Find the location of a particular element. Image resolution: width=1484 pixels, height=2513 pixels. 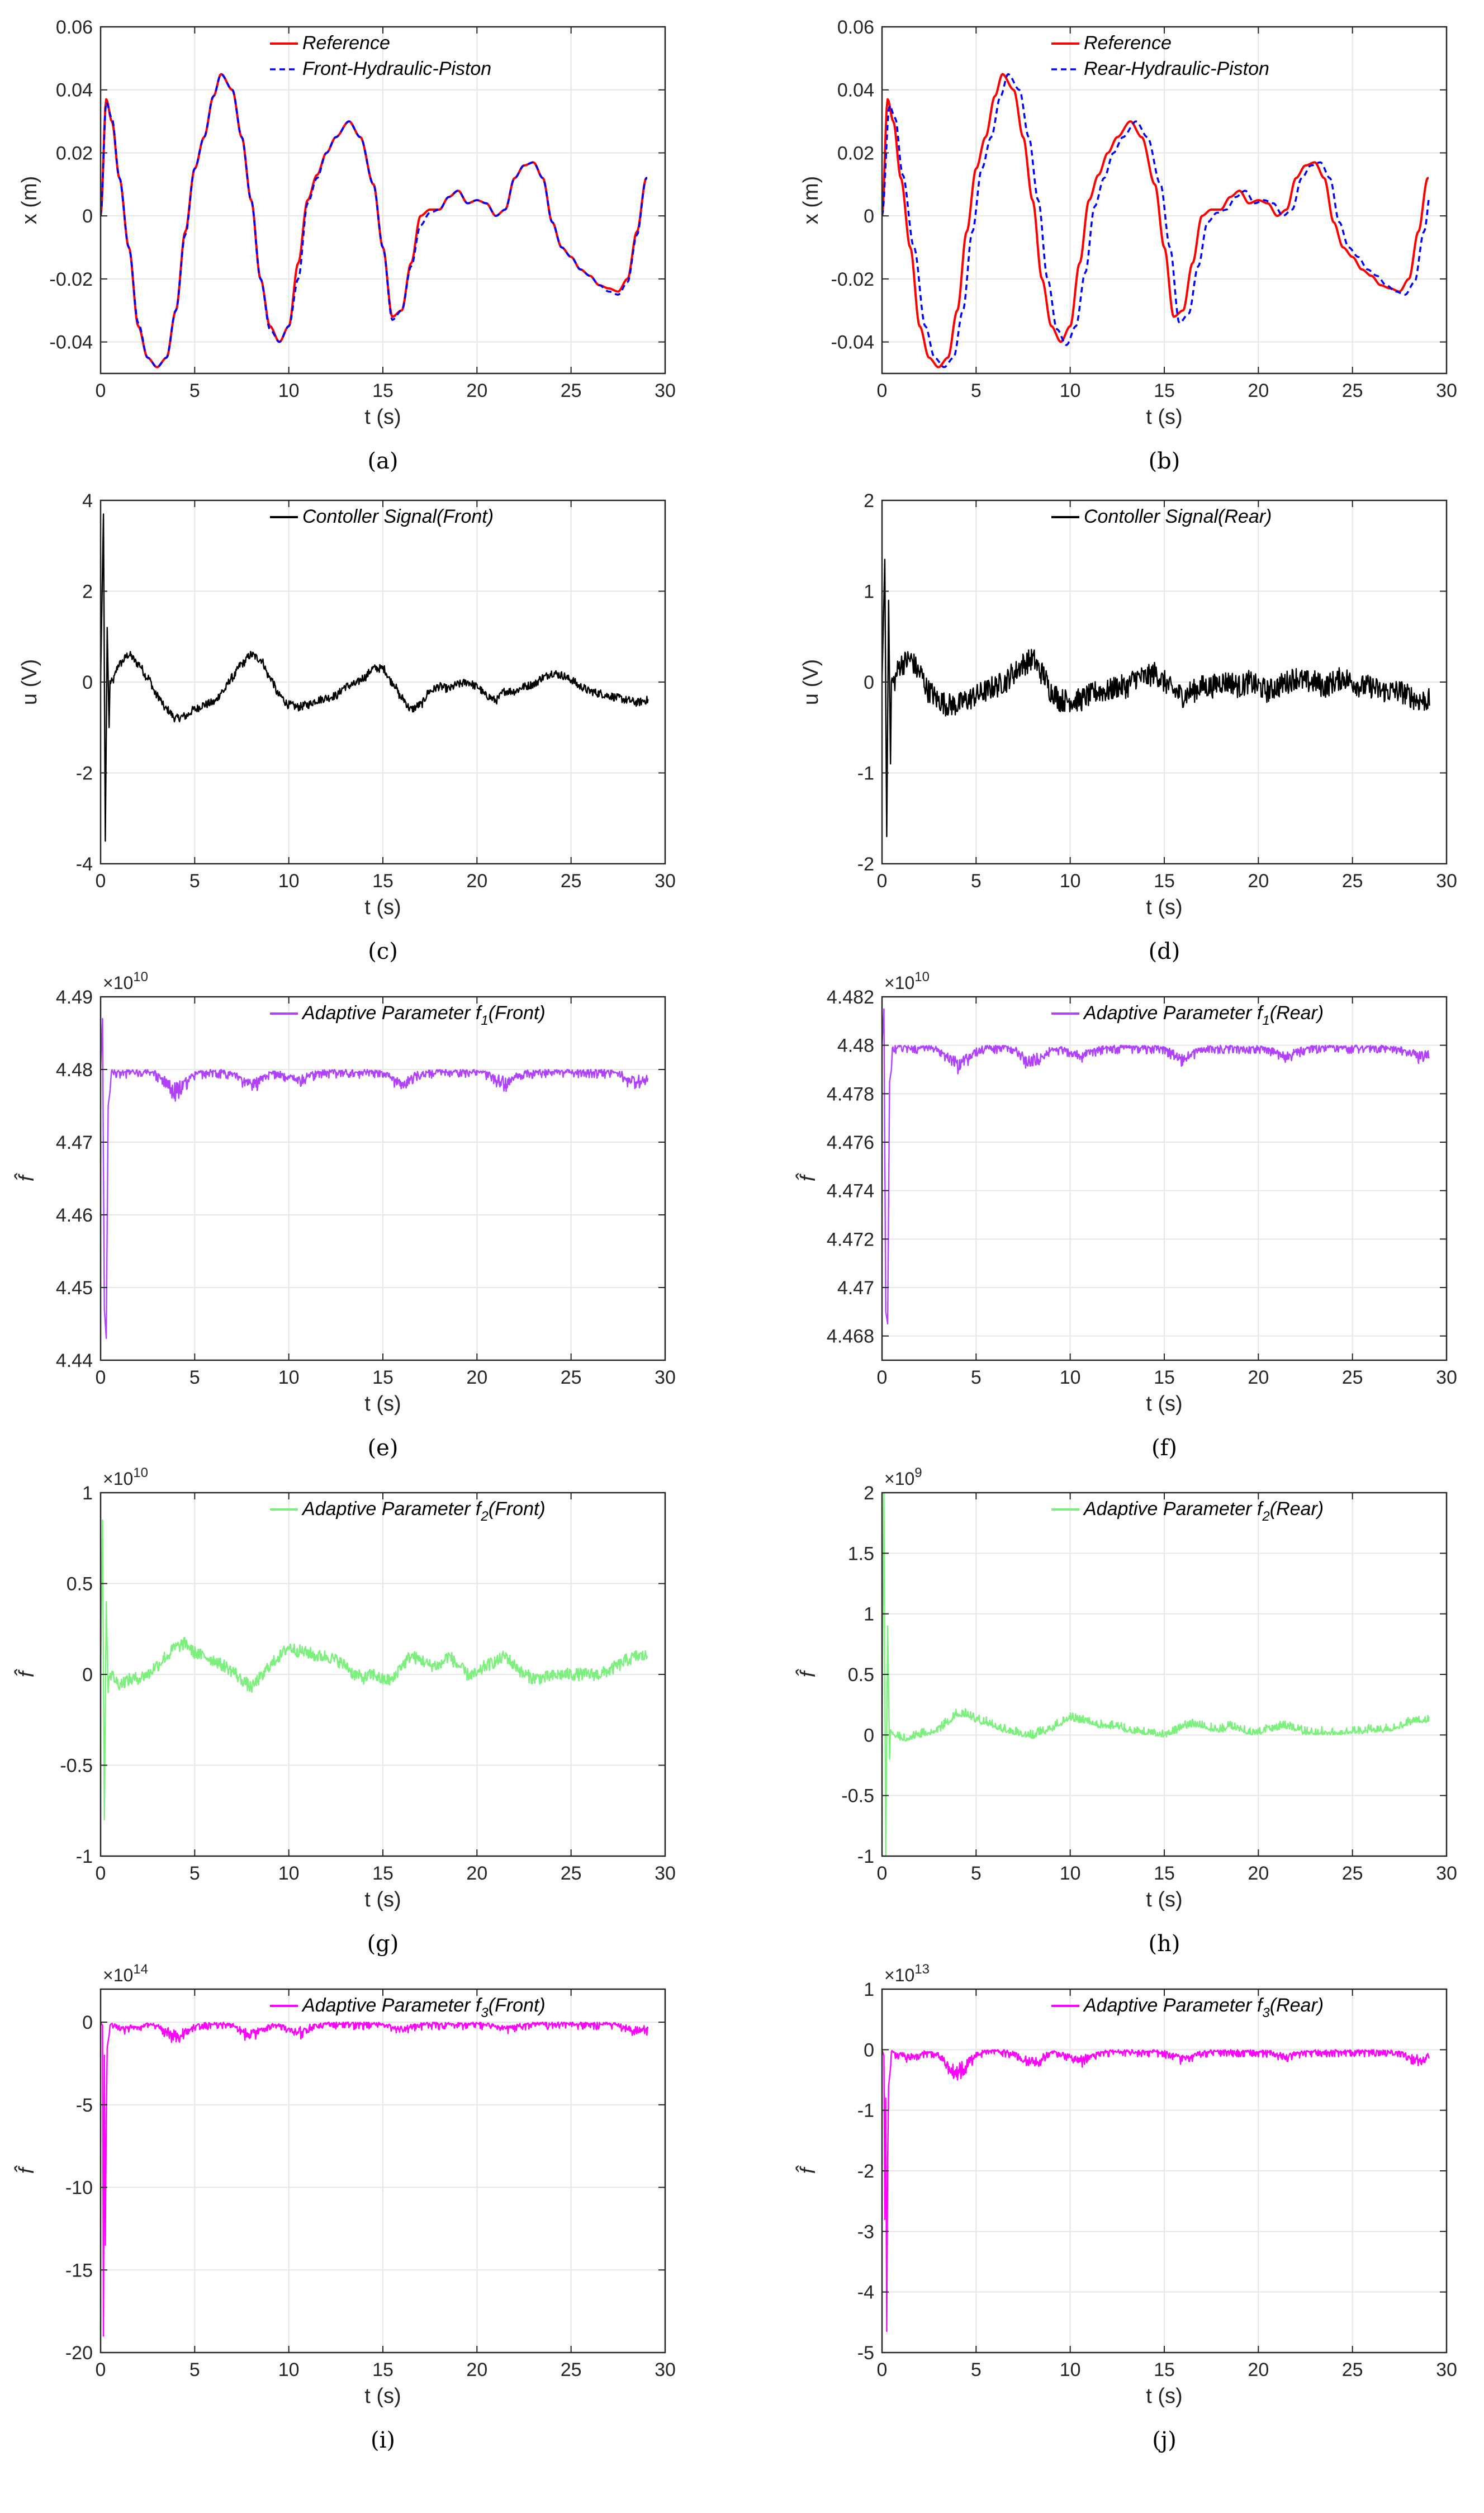

legend: Adaptive Parameter f3(Rear) is located at coordinates (1187, 2007).